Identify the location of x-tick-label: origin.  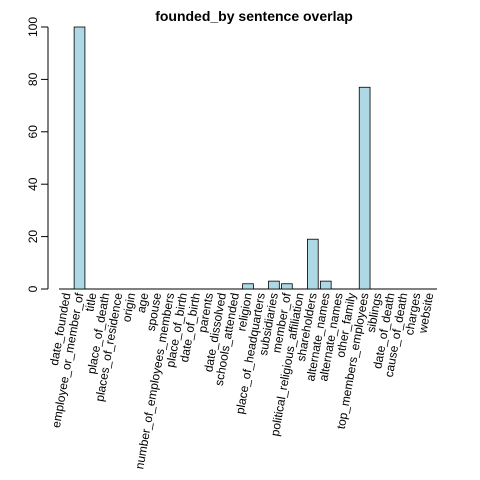
(128, 307).